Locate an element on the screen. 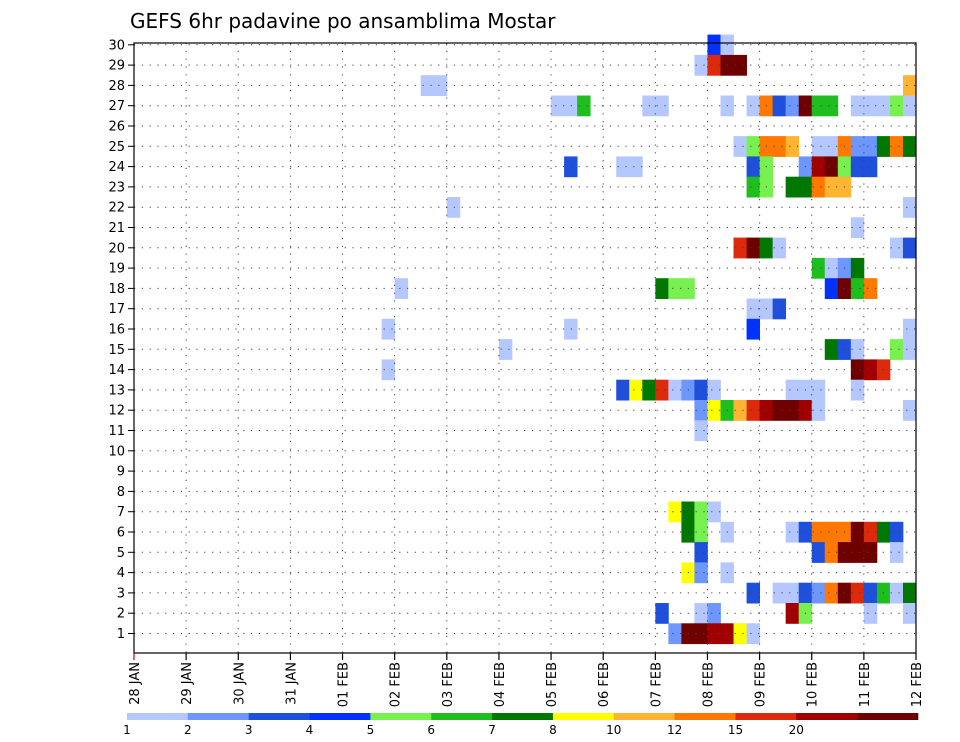 This screenshot has height=742, width=960. x-tick-label: 04 FEB is located at coordinates (500, 684).